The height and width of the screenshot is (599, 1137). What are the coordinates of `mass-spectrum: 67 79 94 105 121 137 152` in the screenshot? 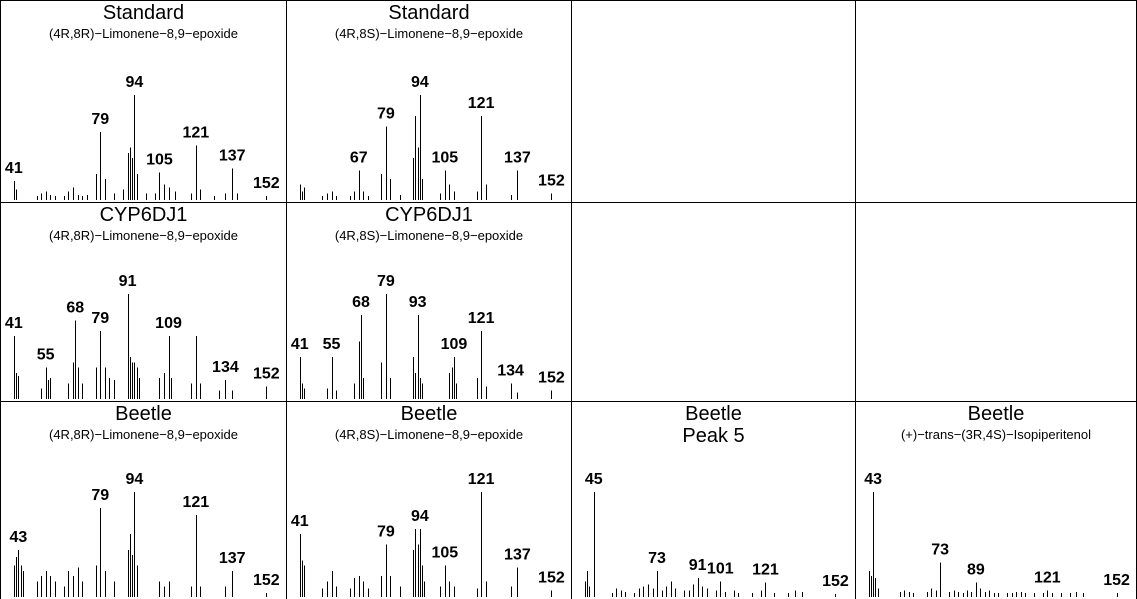 It's located at (432, 137).